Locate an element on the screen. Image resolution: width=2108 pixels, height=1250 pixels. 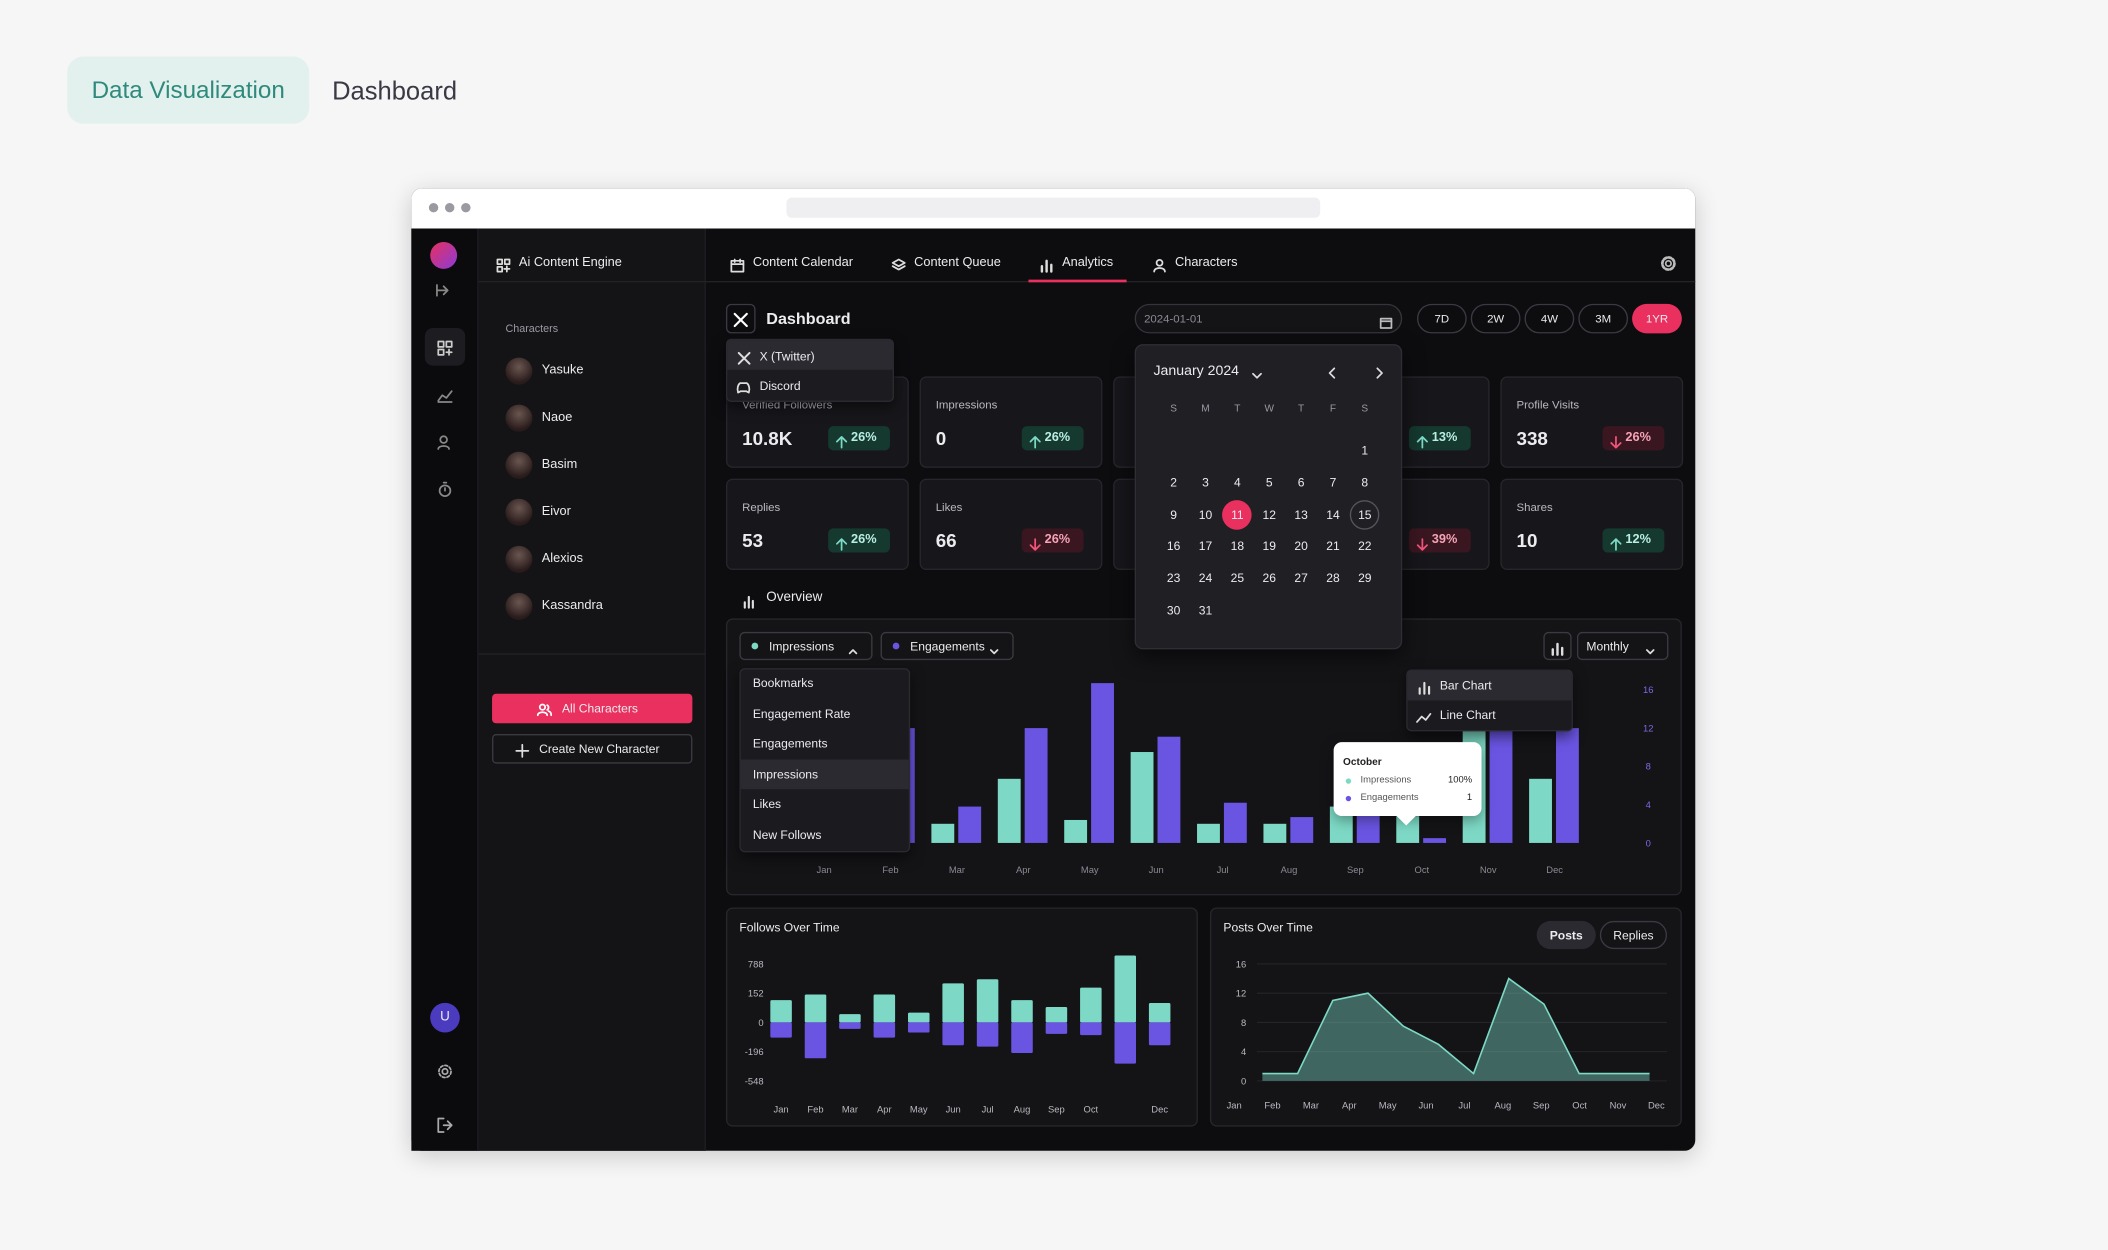
nav-tab: Characters is located at coordinates (1206, 263).